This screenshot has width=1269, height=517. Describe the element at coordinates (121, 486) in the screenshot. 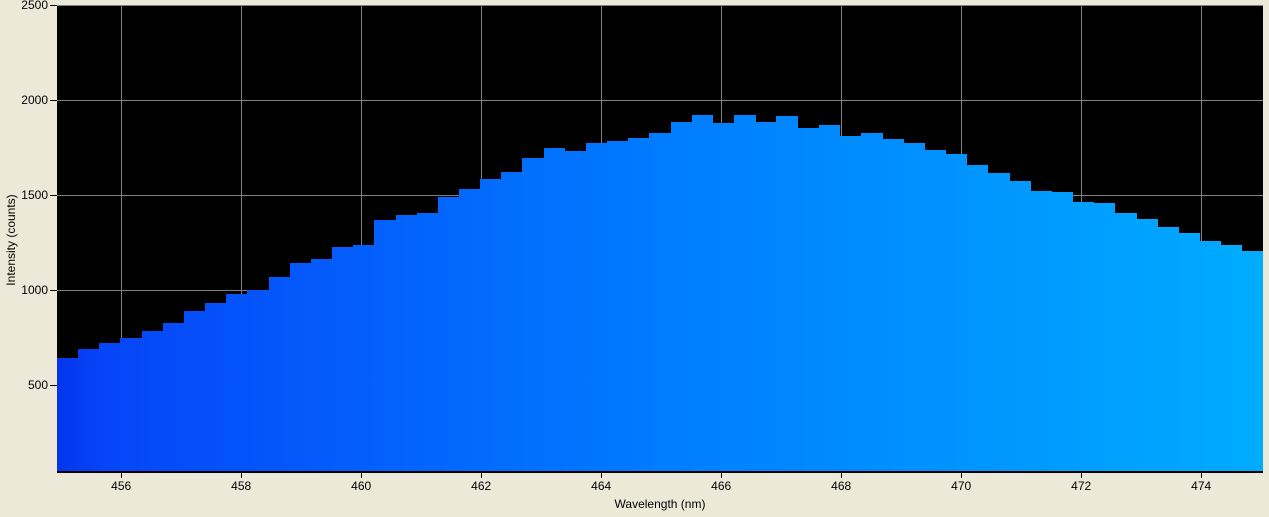

I see `x-tick-label: 456` at that location.